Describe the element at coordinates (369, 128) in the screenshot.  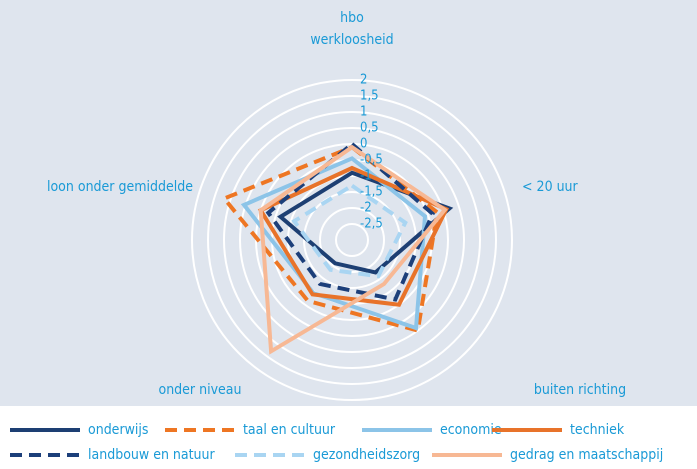
I see `y-tick-label: 0,5` at that location.